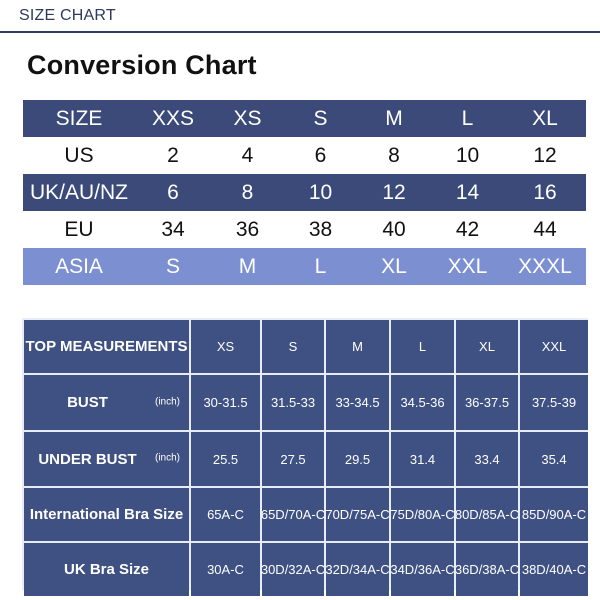 The height and width of the screenshot is (600, 600). Describe the element at coordinates (225, 459) in the screenshot. I see `cell: 25.5` at that location.